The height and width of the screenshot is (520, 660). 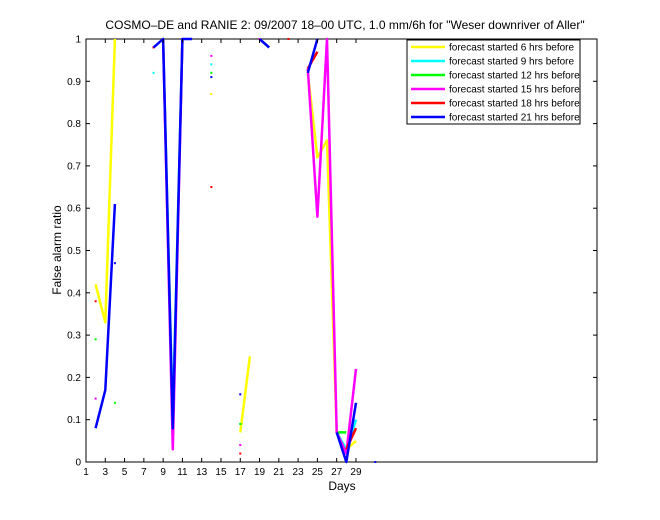 What do you see at coordinates (512, 48) in the screenshot?
I see `legend-label: forecast started 6 hrs before` at bounding box center [512, 48].